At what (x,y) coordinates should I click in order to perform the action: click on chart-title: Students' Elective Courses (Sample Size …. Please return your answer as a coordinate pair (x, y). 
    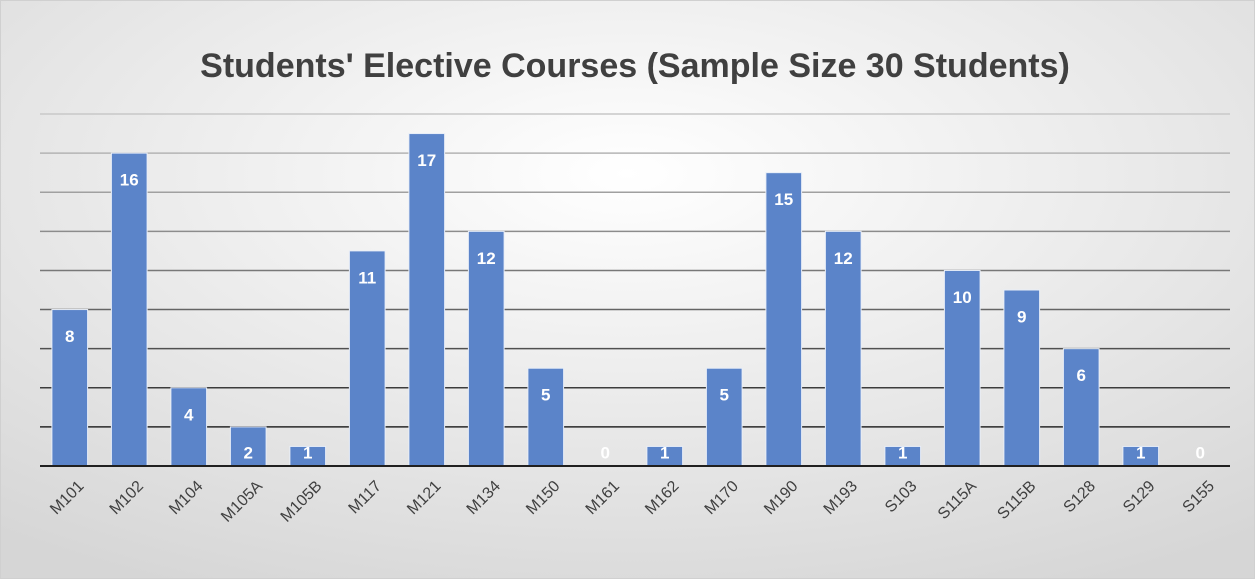
    Looking at the image, I should click on (635, 66).